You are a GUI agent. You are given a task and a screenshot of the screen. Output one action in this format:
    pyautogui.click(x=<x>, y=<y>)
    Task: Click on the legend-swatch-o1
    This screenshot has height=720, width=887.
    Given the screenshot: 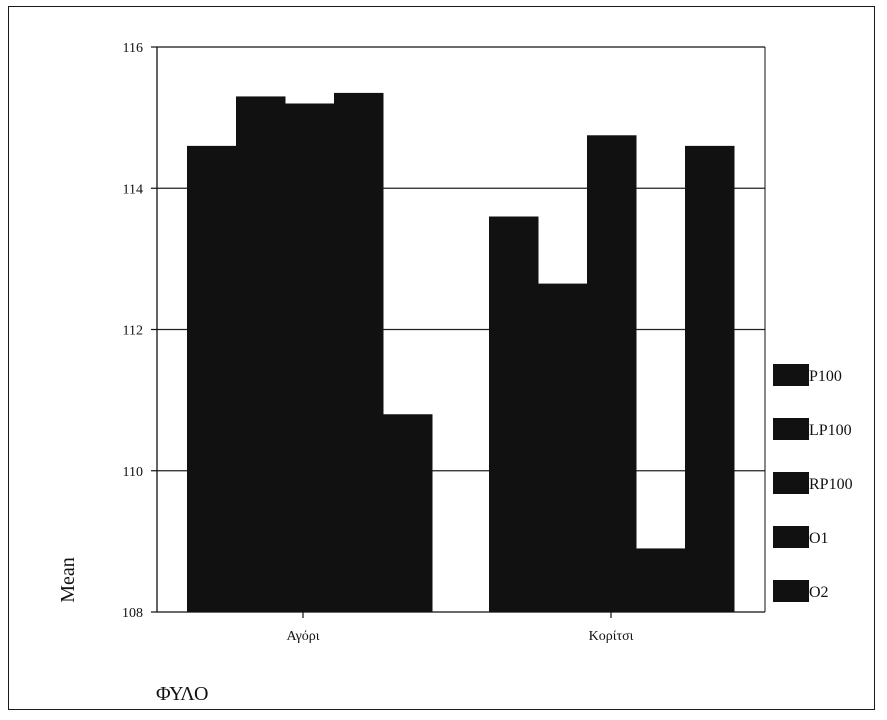 What is the action you would take?
    pyautogui.click(x=791, y=537)
    